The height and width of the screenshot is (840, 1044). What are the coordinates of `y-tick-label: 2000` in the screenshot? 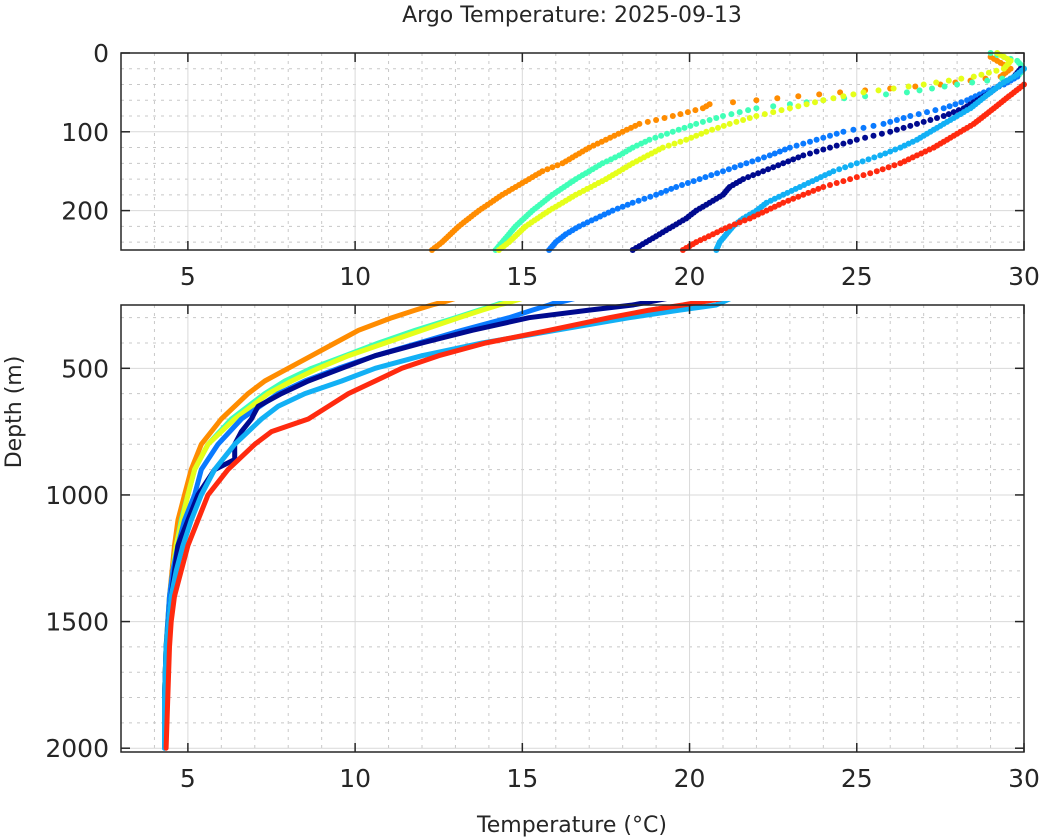 It's located at (77, 748).